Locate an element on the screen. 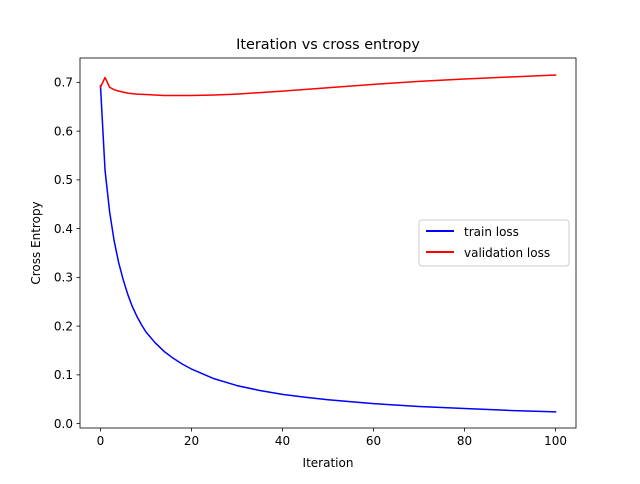 This screenshot has width=640, height=484. x-tick-label: 100 is located at coordinates (555, 441).